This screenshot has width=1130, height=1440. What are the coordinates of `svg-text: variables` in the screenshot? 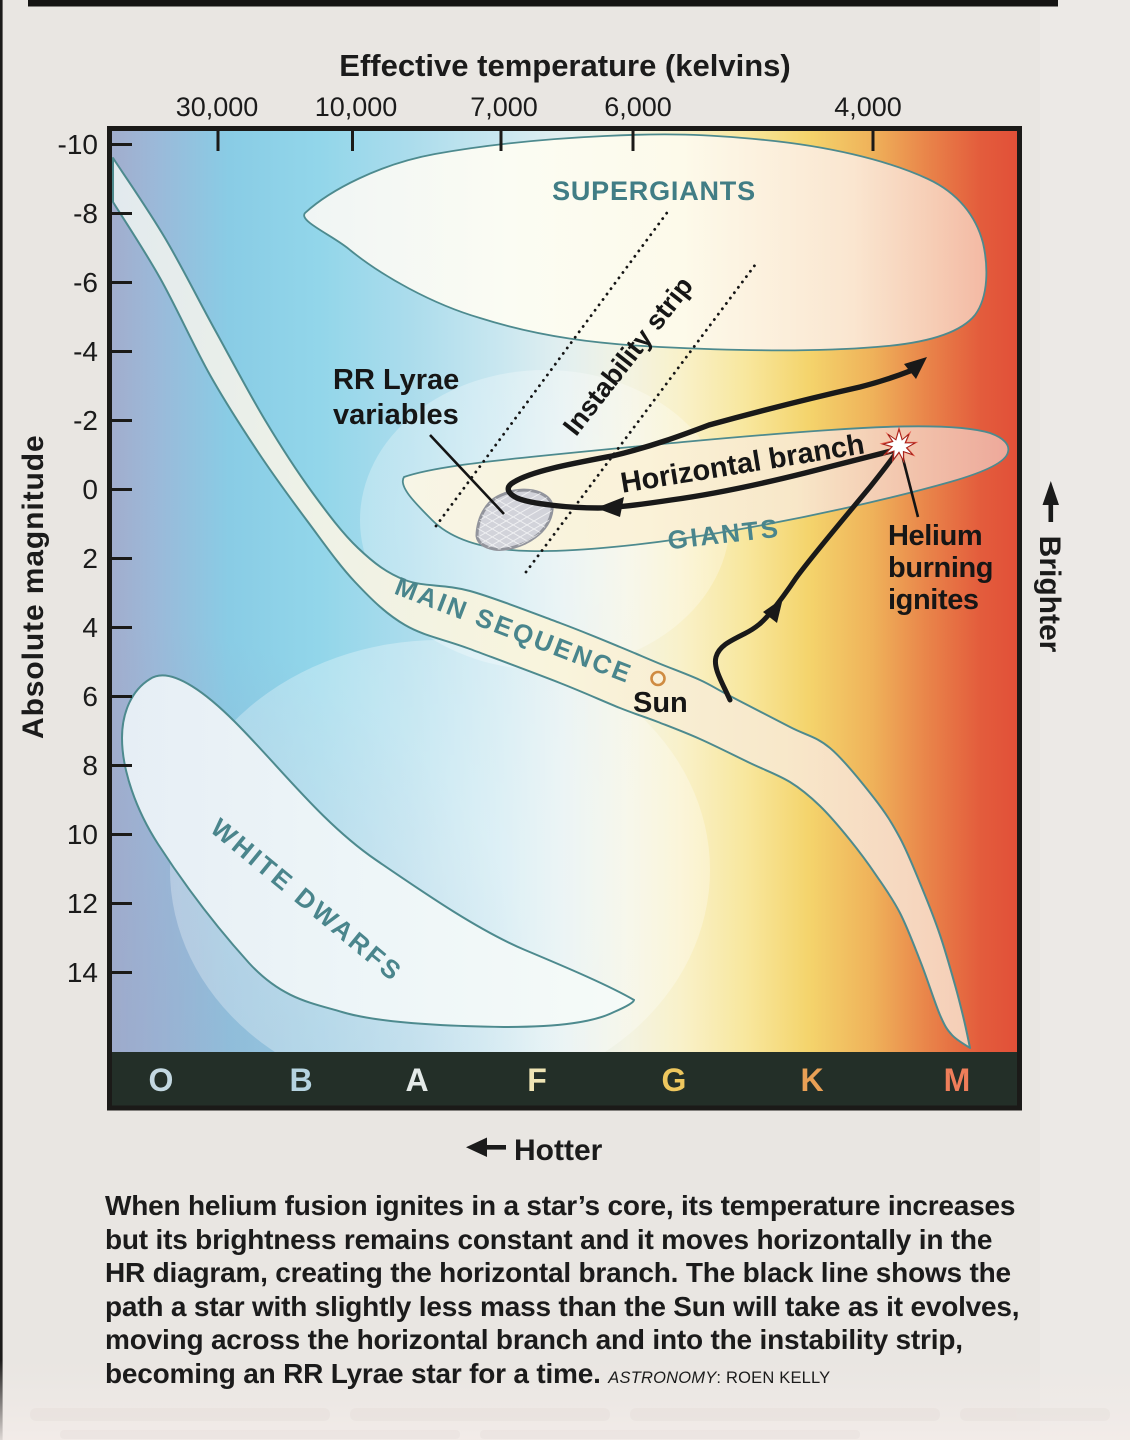 It's located at (396, 415).